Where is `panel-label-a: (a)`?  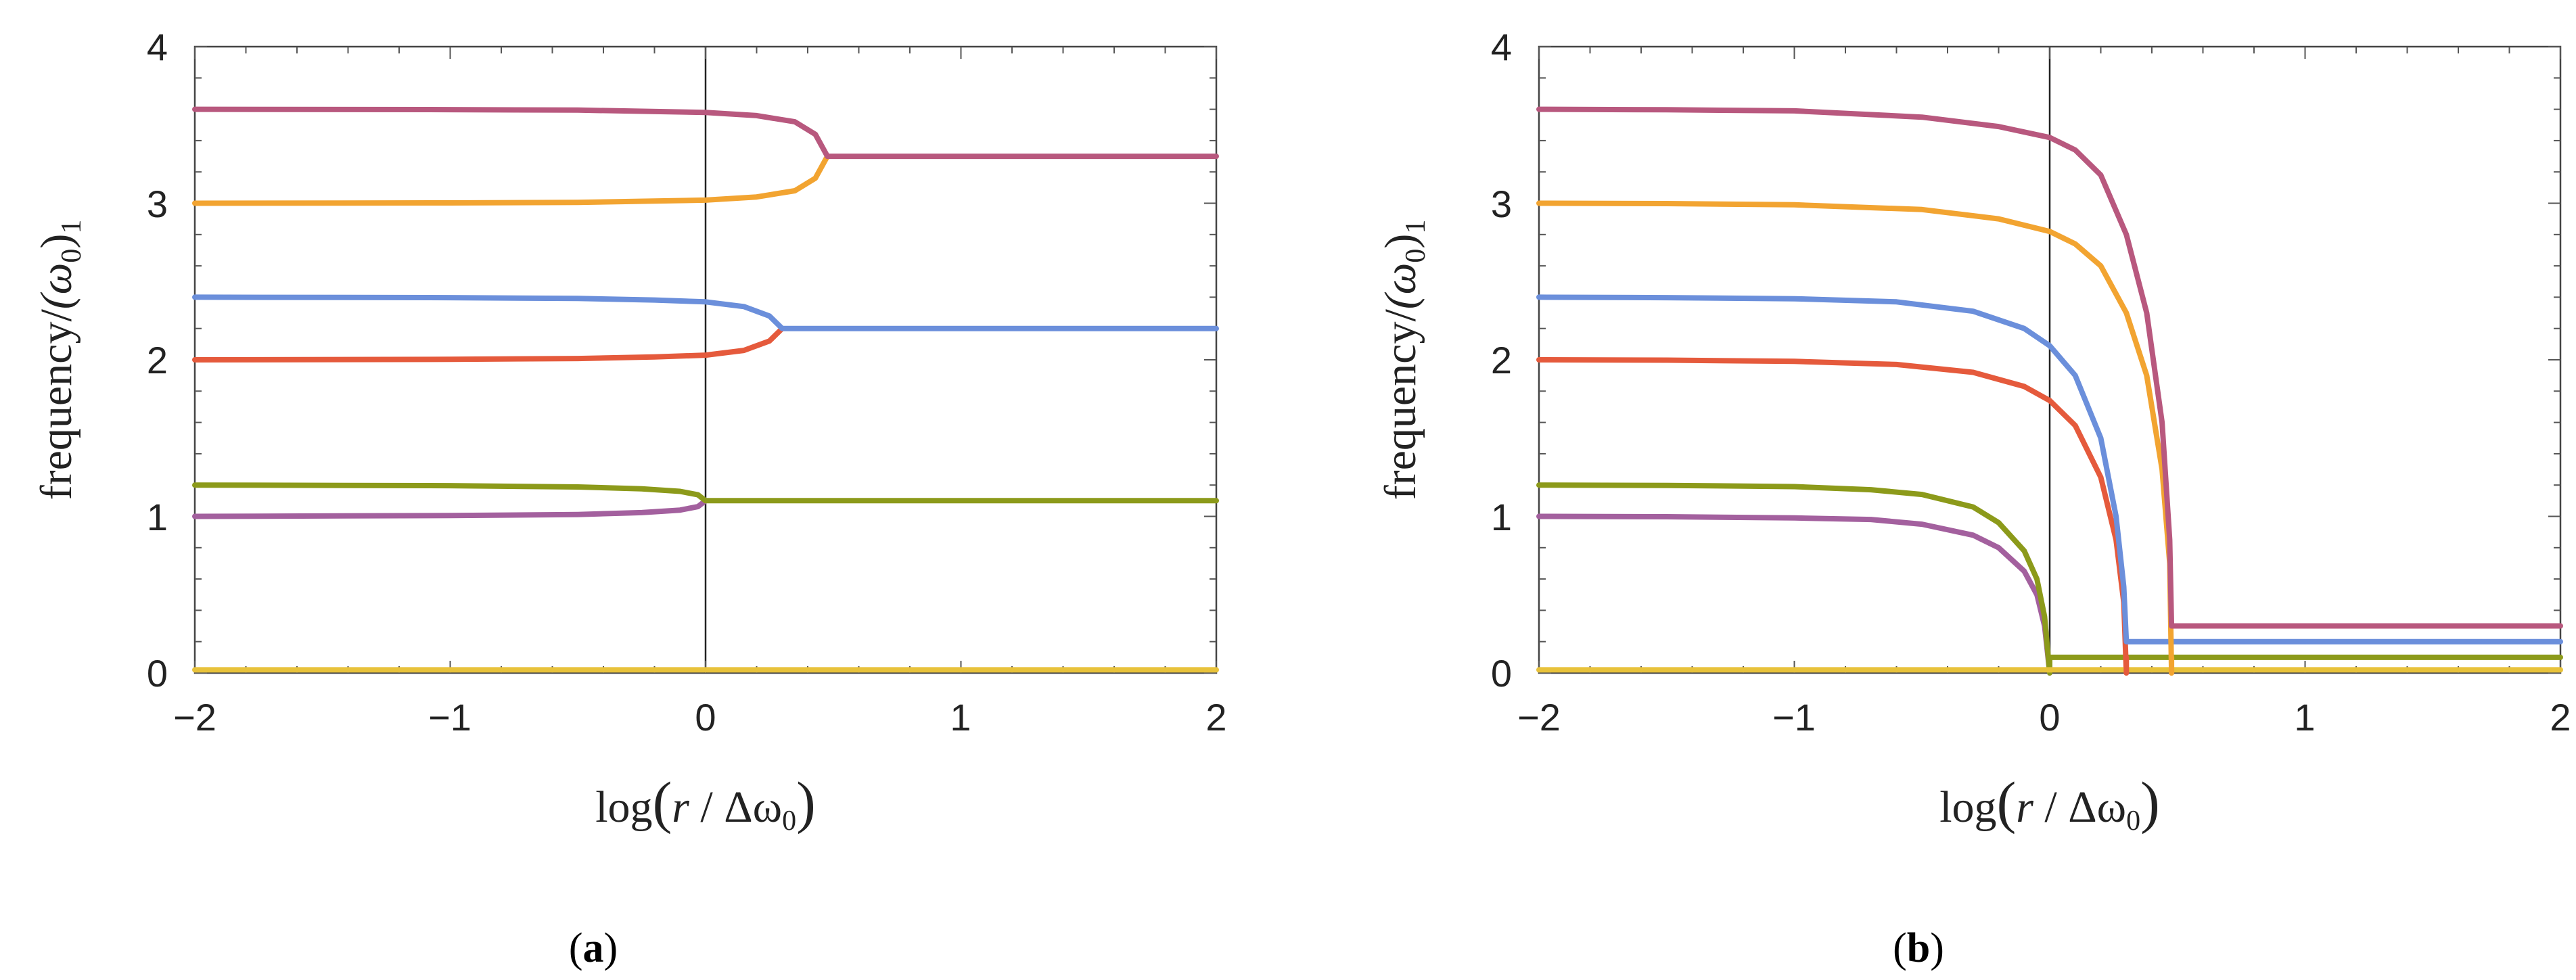
panel-label-a: (a) is located at coordinates (593, 948).